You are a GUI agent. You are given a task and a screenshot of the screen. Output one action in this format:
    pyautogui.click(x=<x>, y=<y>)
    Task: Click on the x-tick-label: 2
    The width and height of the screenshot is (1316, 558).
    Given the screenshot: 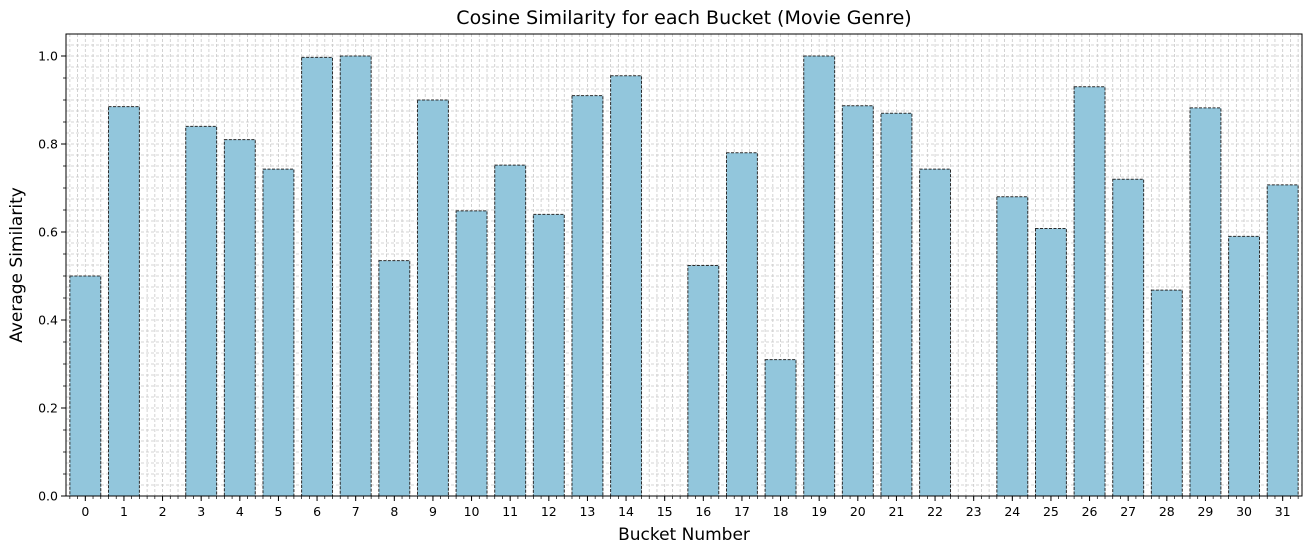 What is the action you would take?
    pyautogui.click(x=163, y=511)
    